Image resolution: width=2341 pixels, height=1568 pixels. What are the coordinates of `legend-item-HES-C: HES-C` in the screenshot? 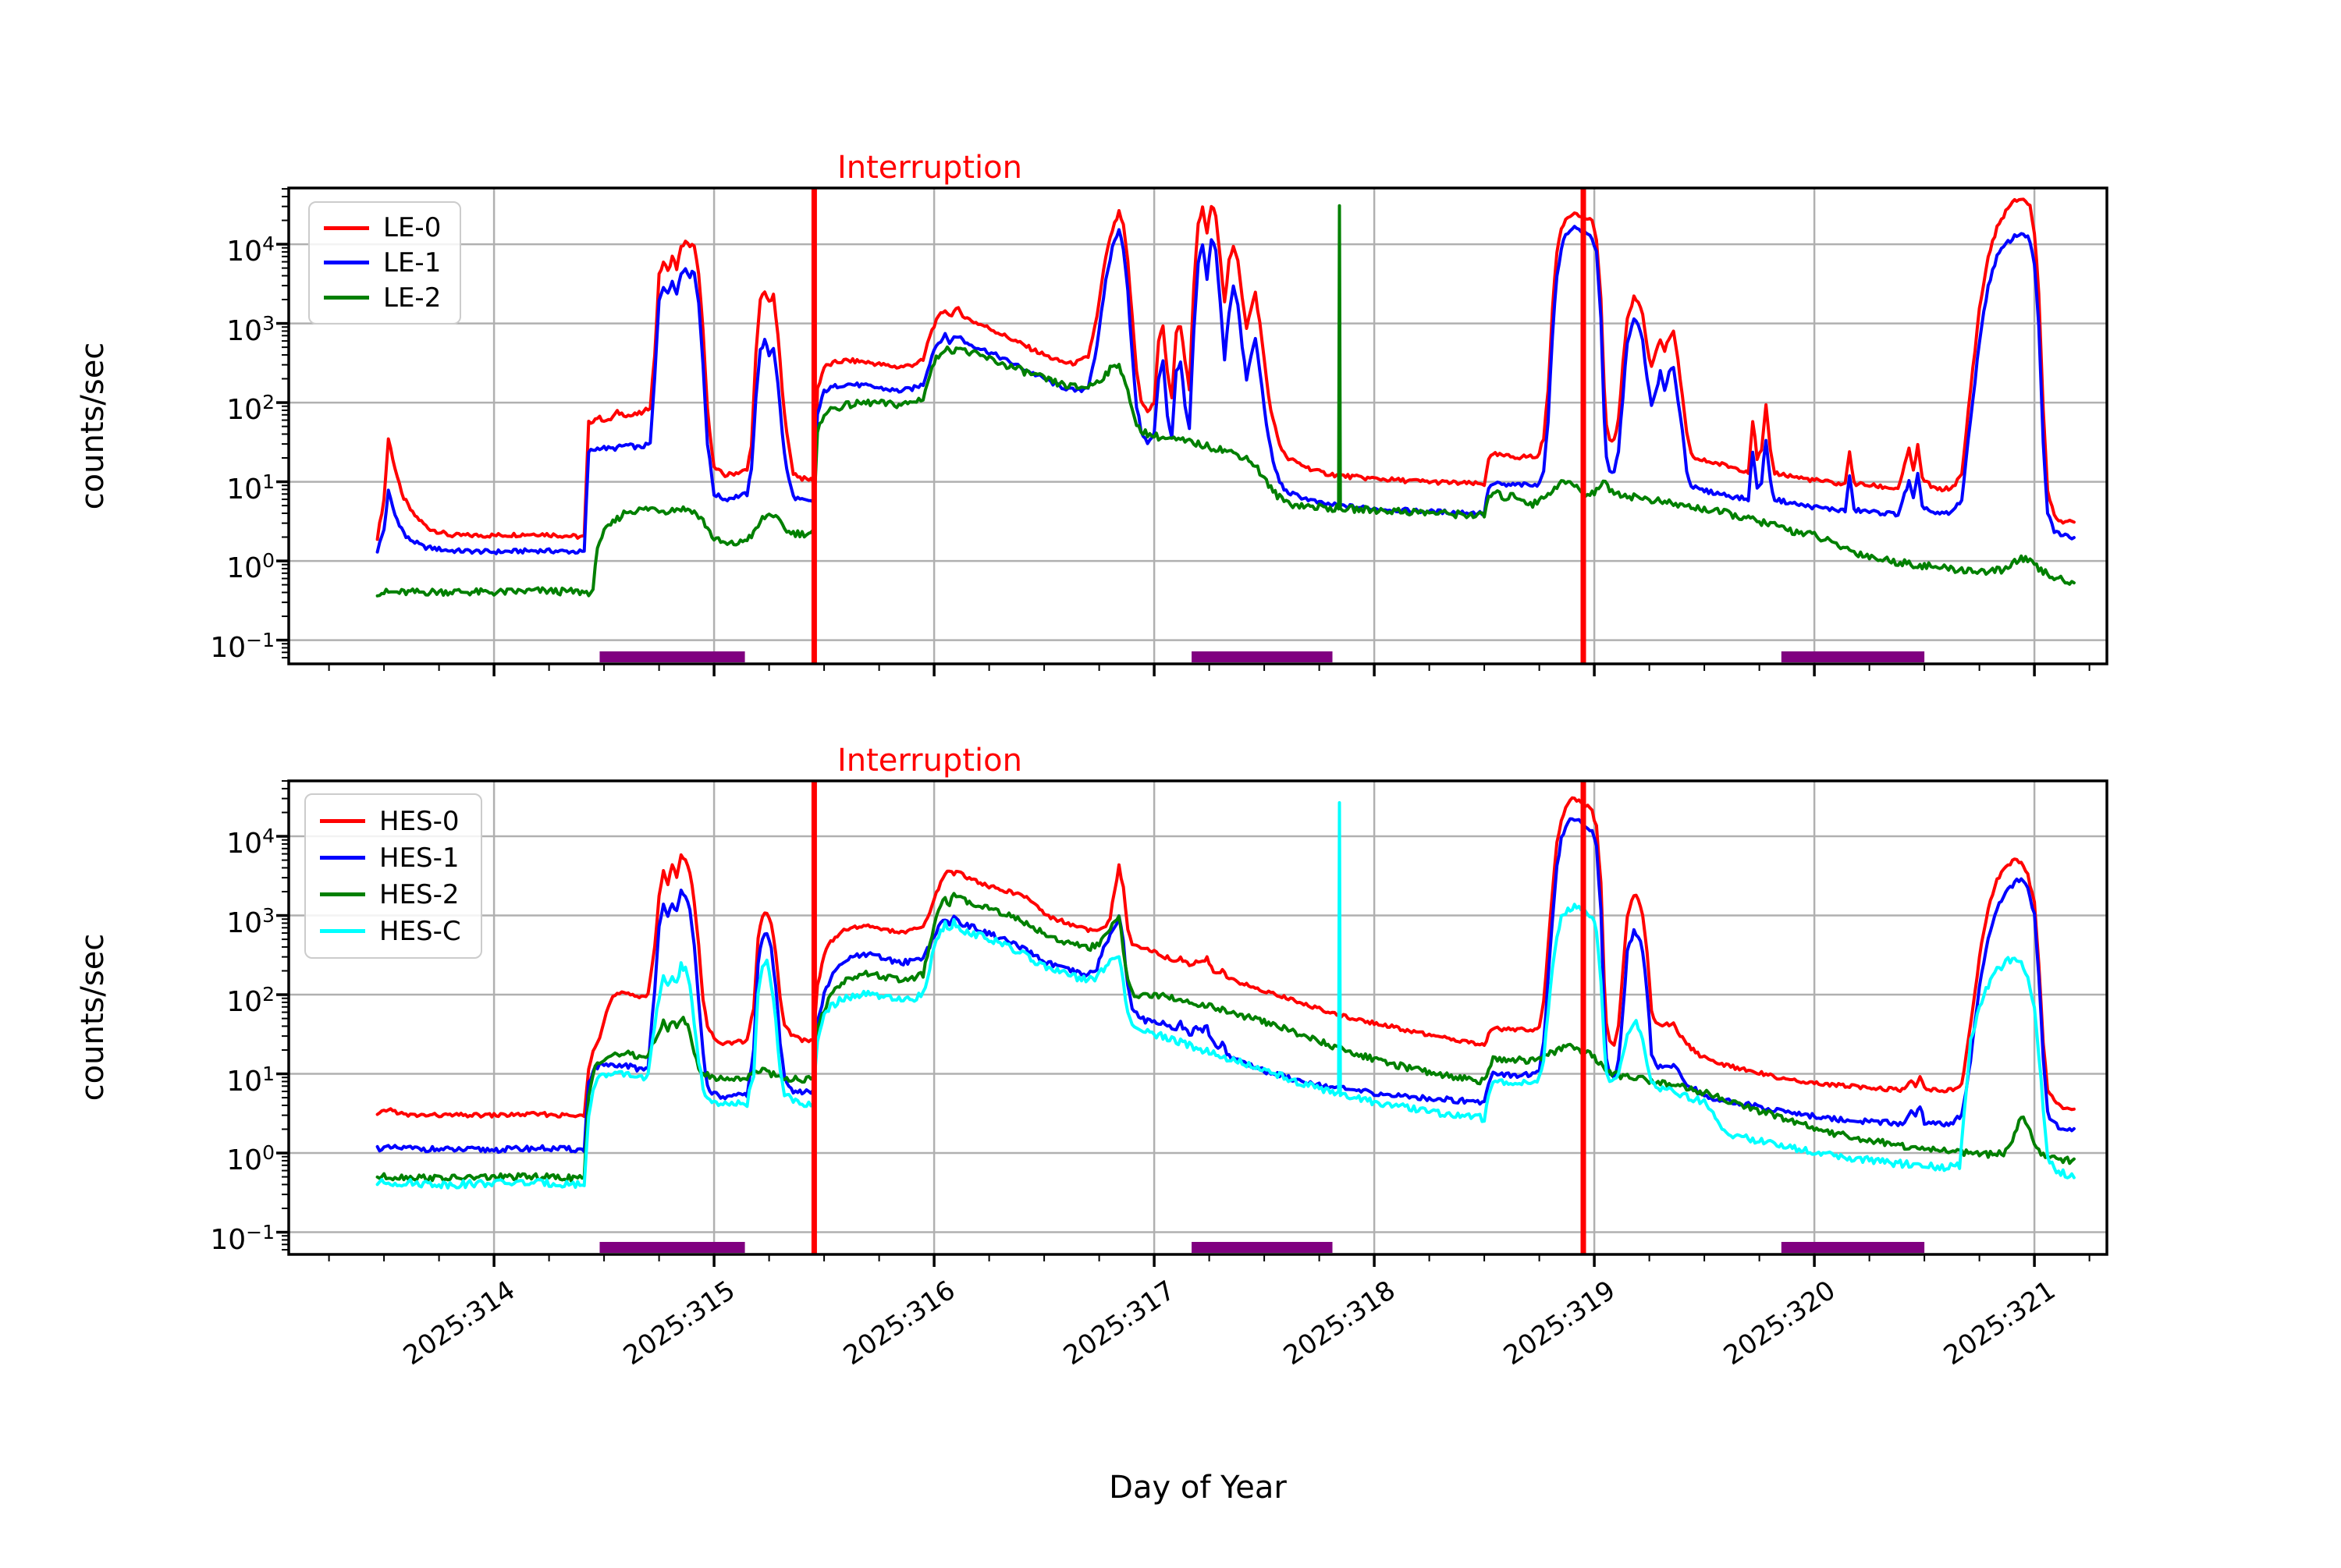 It's located at (393, 932).